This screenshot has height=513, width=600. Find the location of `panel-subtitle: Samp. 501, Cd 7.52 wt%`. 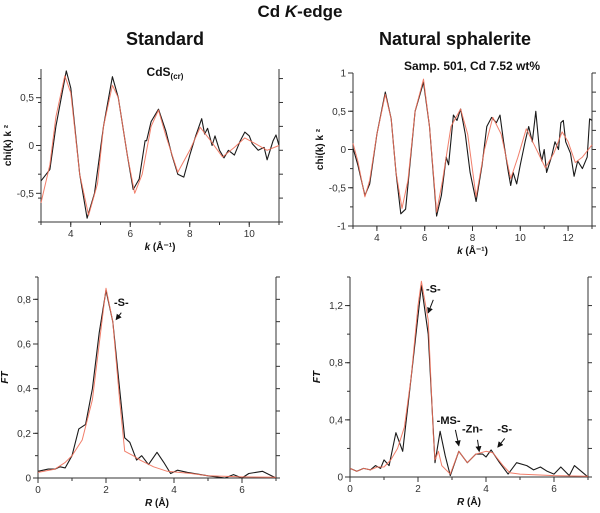

panel-subtitle: Samp. 501, Cd 7.52 wt% is located at coordinates (472, 66).